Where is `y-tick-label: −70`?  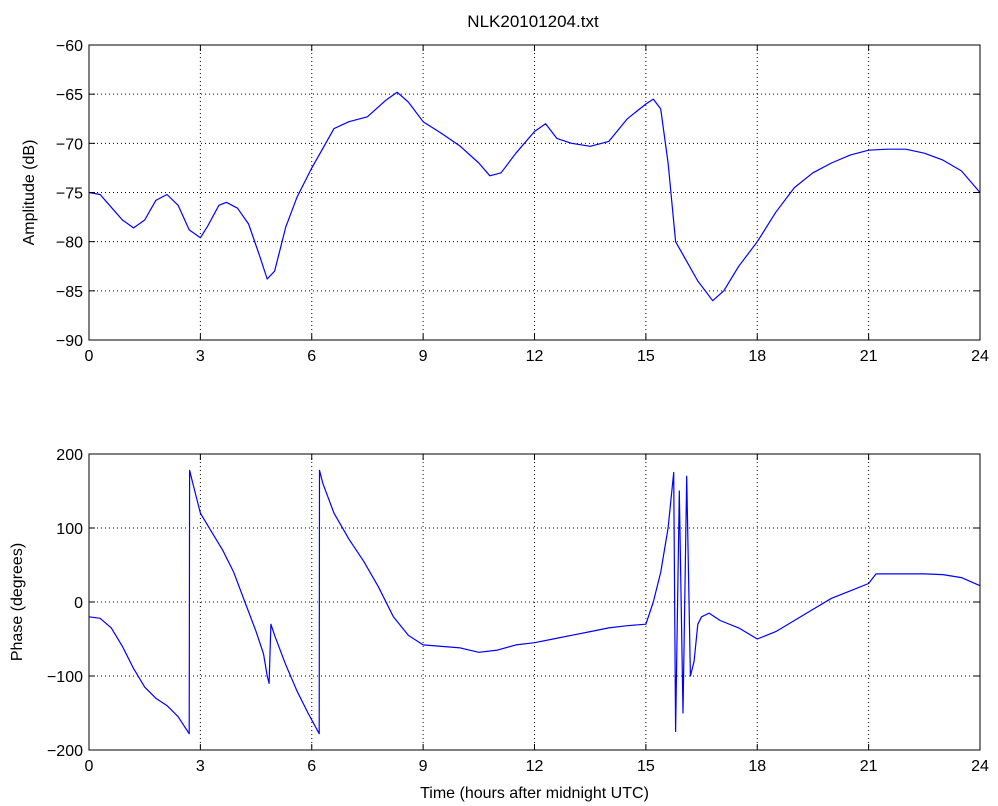
y-tick-label: −70 is located at coordinates (69, 144).